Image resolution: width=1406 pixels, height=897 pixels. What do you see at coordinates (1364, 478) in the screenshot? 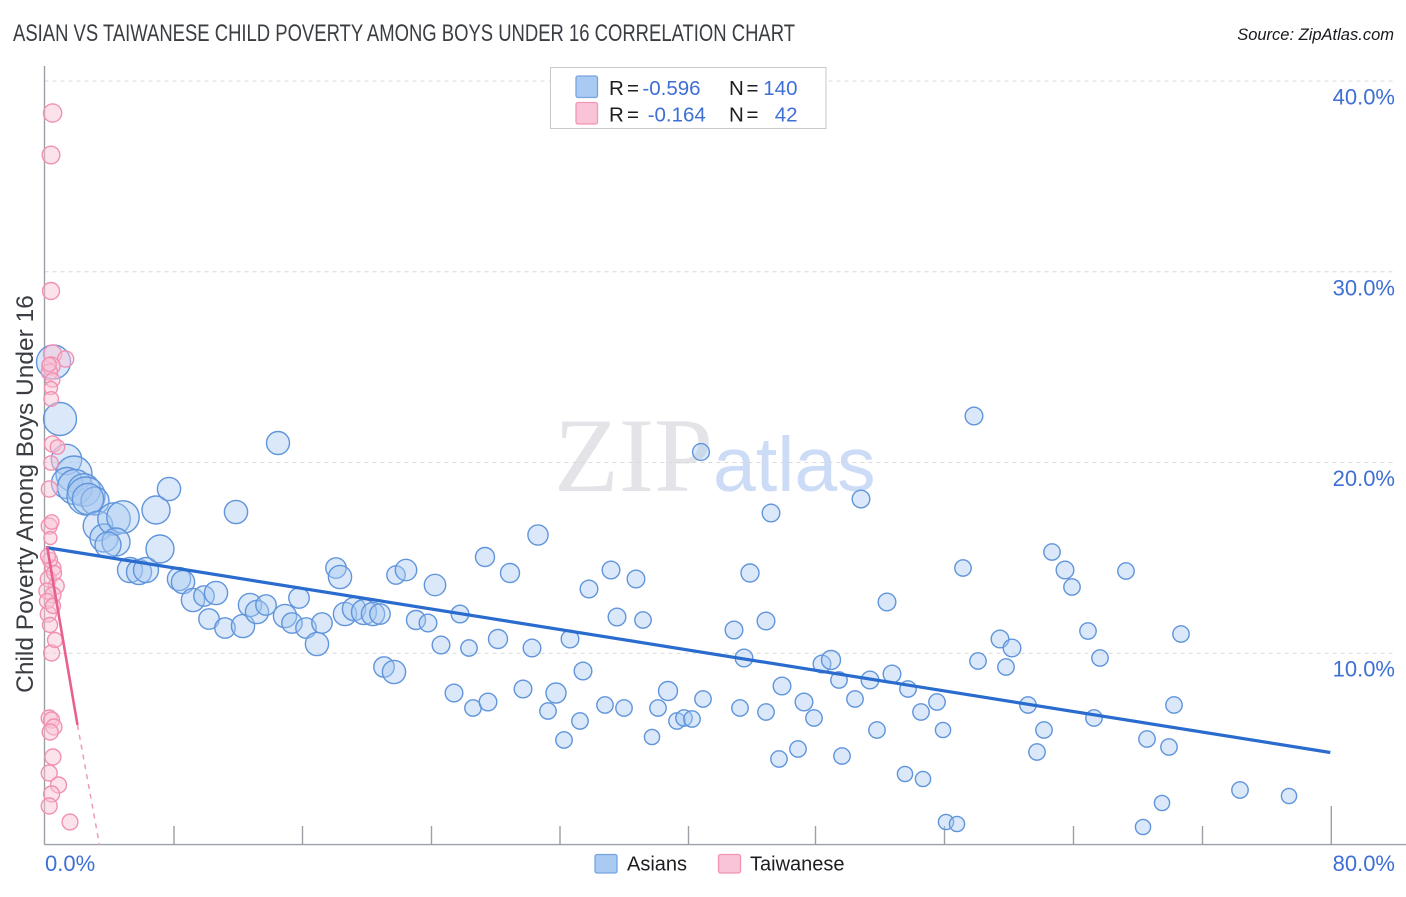
I see `svg-text: 20.0%` at bounding box center [1364, 478].